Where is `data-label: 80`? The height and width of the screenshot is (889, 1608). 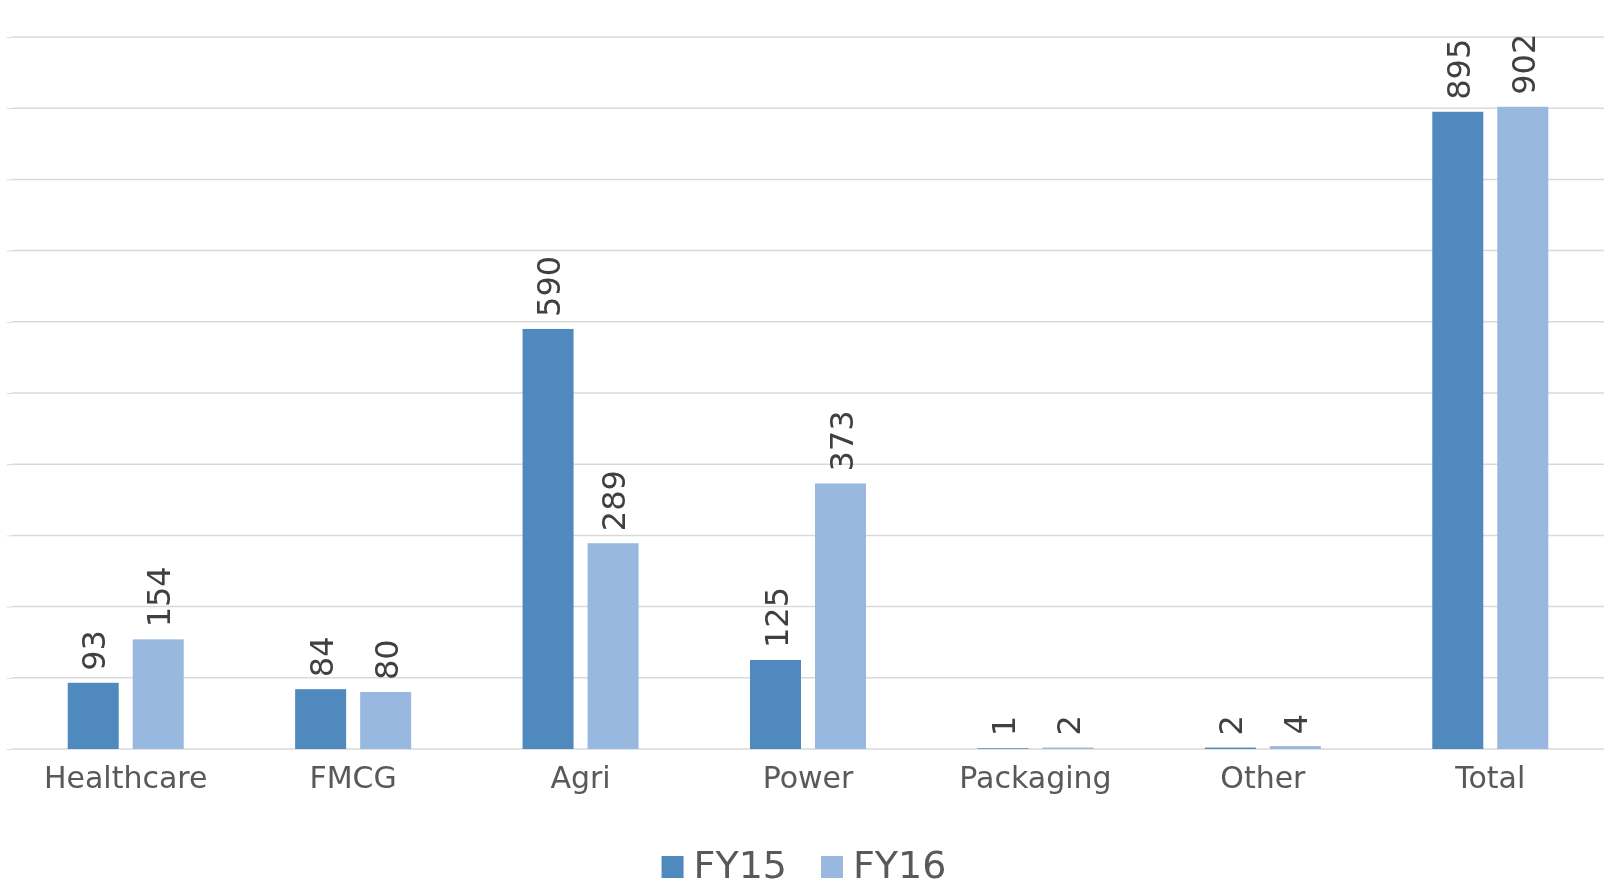 data-label: 80 is located at coordinates (386, 660).